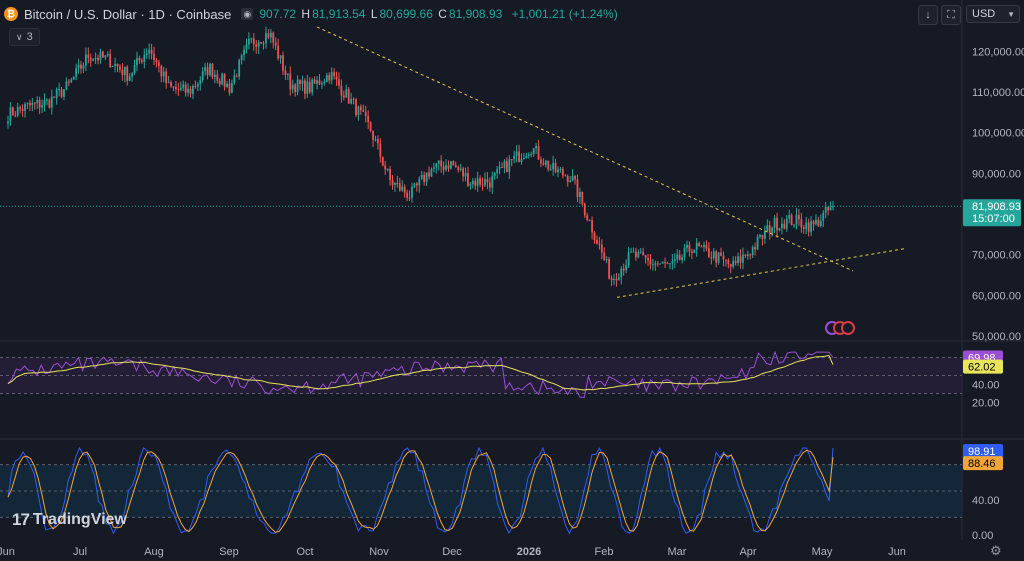 The height and width of the screenshot is (561, 1024). Describe the element at coordinates (24, 37) in the screenshot. I see `indicators-toggle: ∨ 3` at that location.